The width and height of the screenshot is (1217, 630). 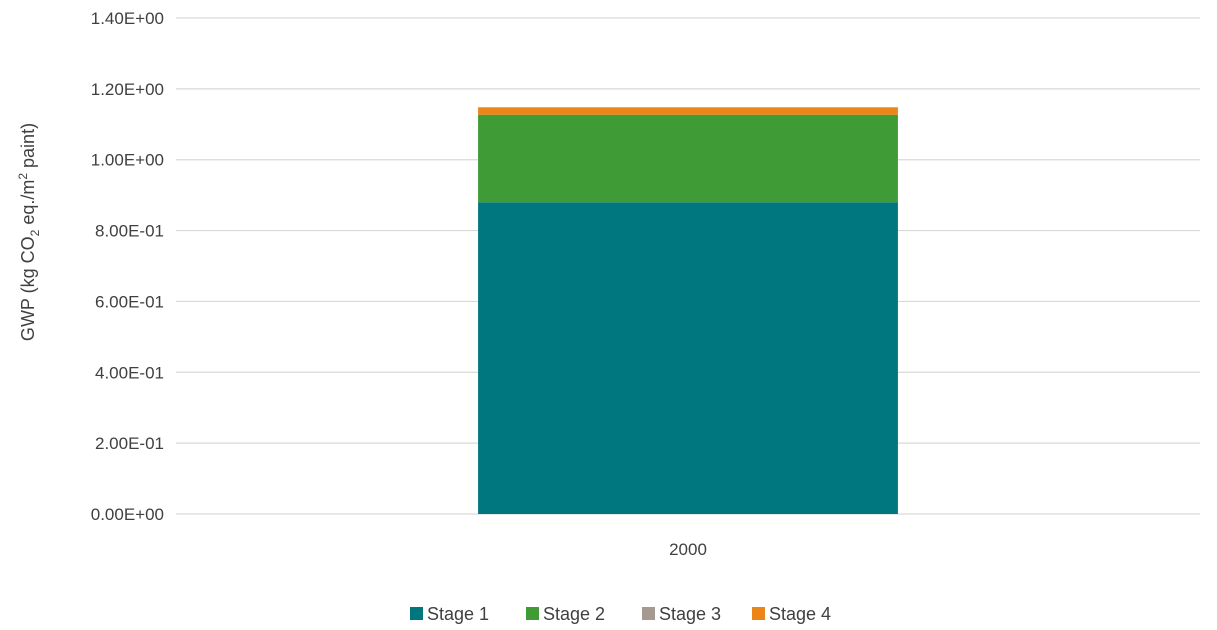 I want to click on y-tick-label: 1.00E+00, so click(x=127, y=160).